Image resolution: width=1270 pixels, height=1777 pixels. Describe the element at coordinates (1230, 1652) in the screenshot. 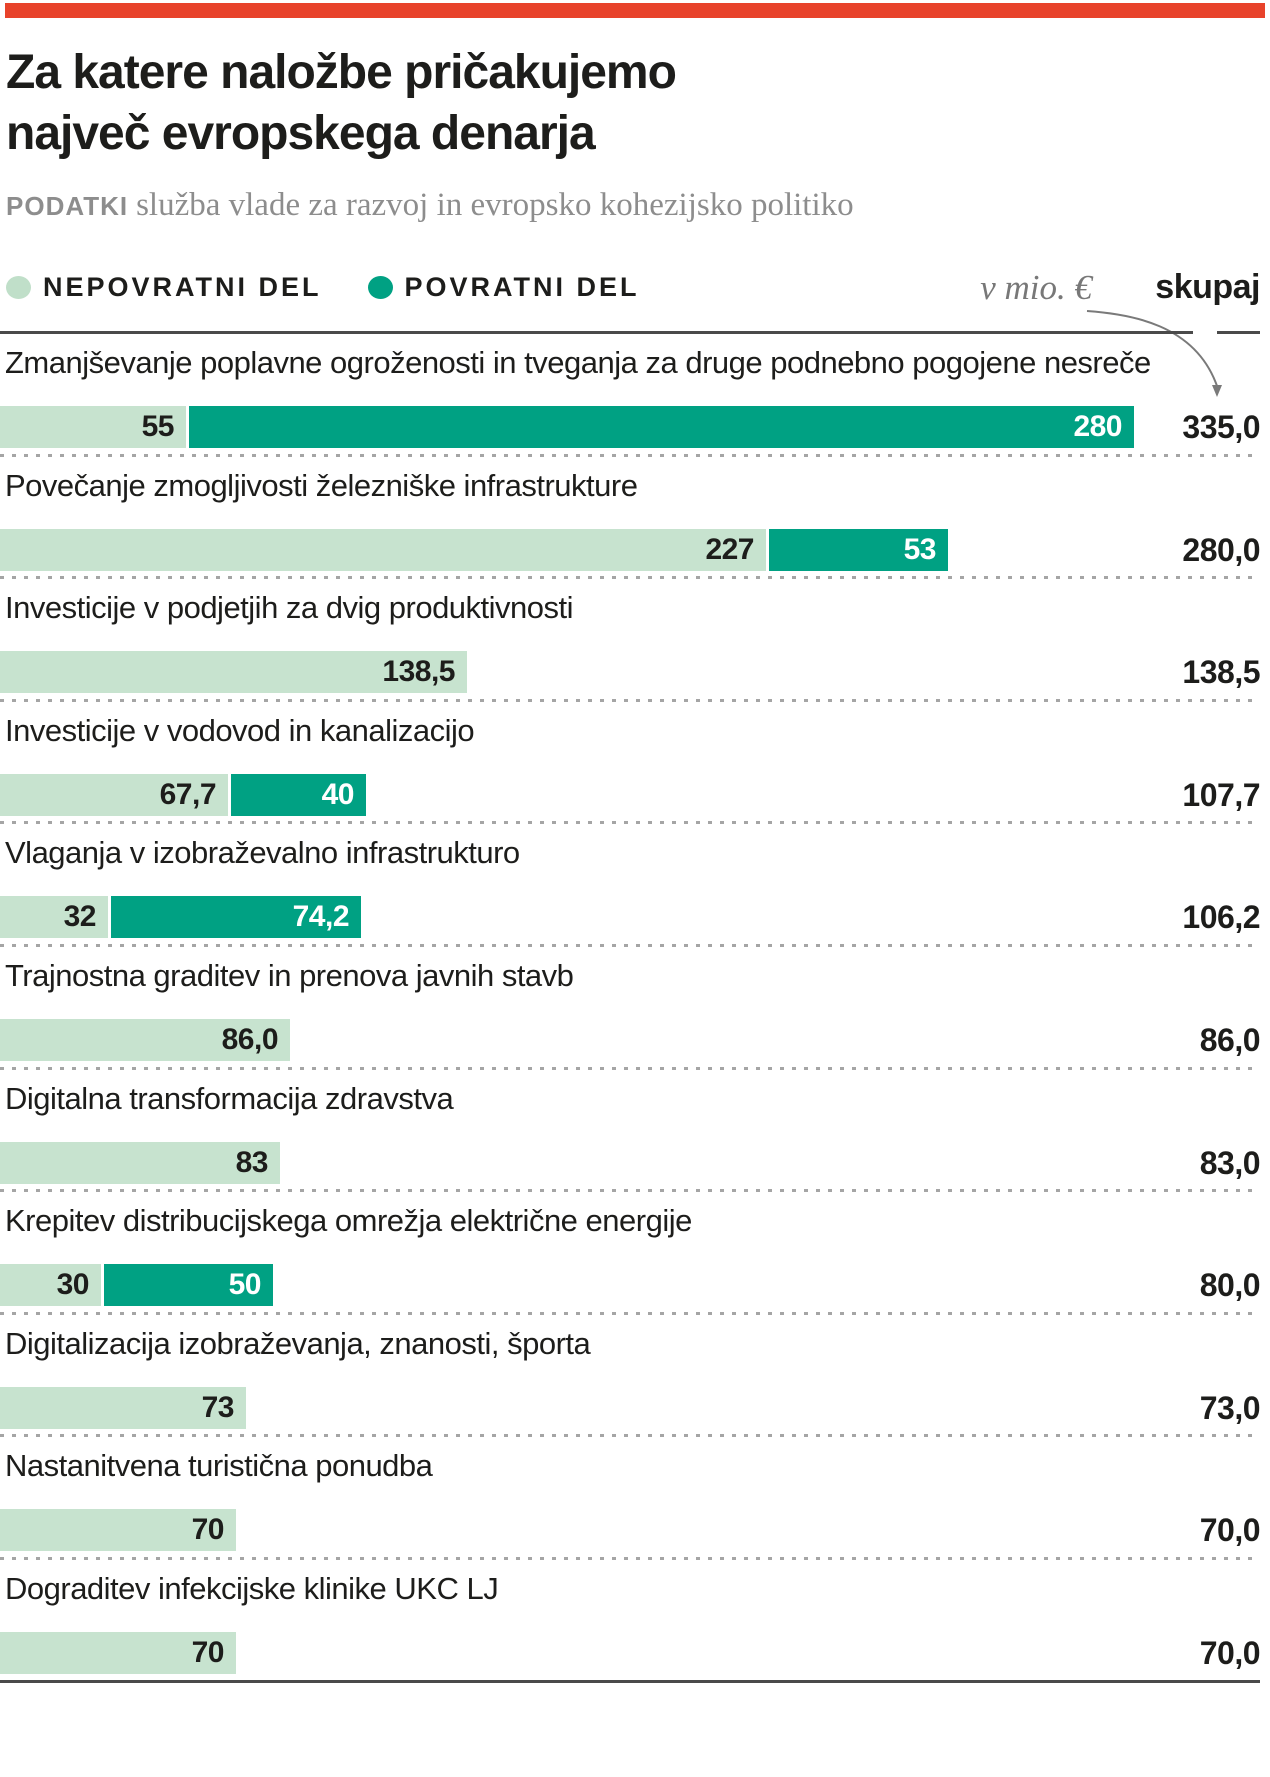

I see `row-total: 70,0` at that location.